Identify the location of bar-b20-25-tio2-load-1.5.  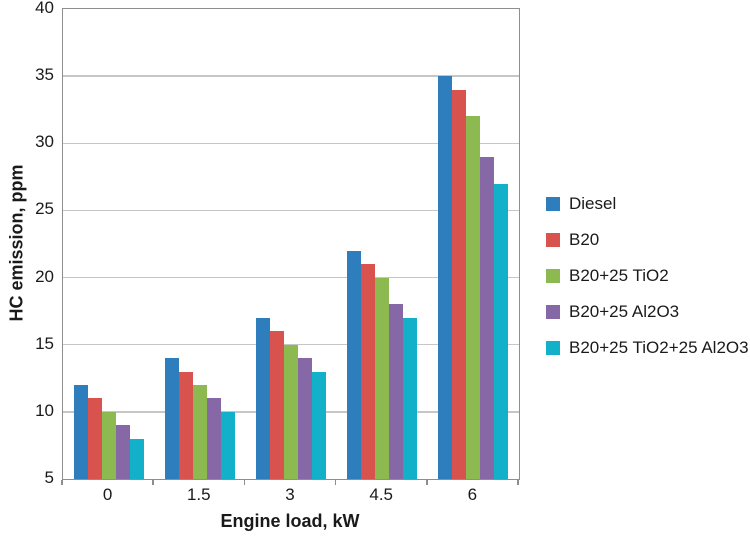
(199, 432).